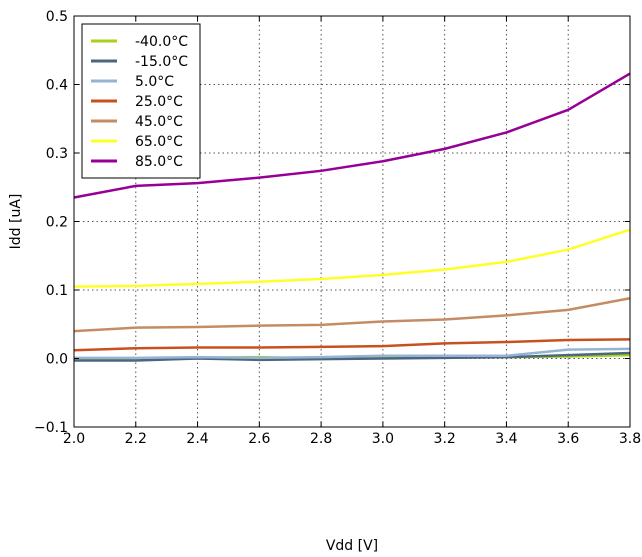 The image size is (642, 557). Describe the element at coordinates (352, 546) in the screenshot. I see `x-axis-label: Vdd [V]` at that location.